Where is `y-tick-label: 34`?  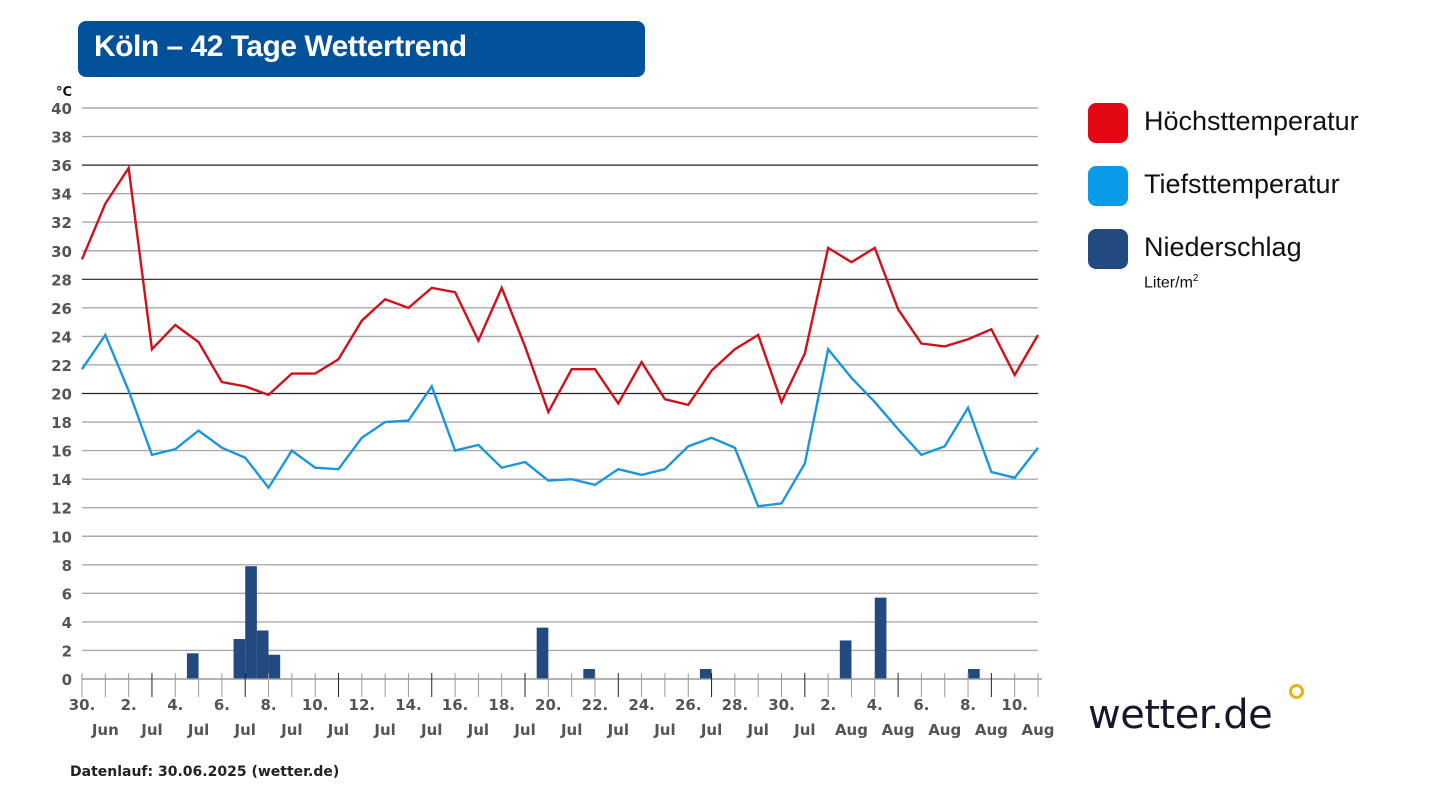 y-tick-label: 34 is located at coordinates (61, 195).